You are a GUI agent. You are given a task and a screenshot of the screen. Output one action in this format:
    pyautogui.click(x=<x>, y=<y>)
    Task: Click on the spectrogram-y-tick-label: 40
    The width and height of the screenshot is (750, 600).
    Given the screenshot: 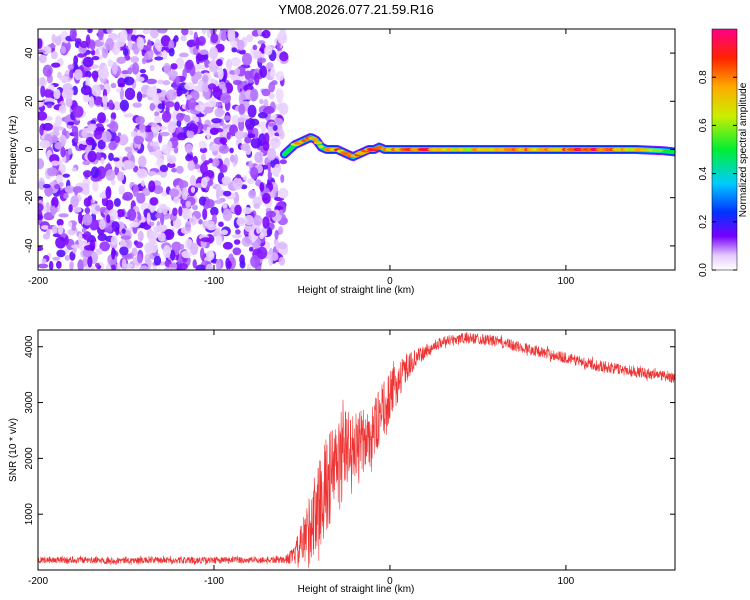 What is the action you would take?
    pyautogui.click(x=29, y=53)
    